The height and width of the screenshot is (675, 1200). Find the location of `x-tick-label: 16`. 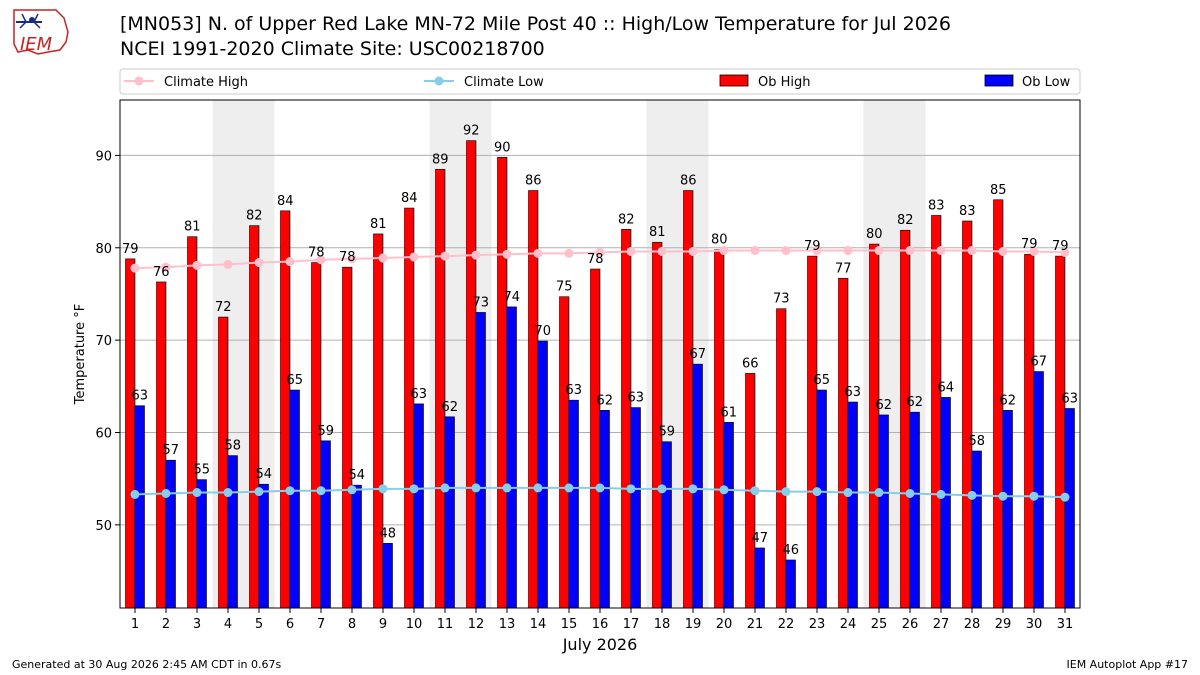

x-tick-label: 16 is located at coordinates (600, 624).